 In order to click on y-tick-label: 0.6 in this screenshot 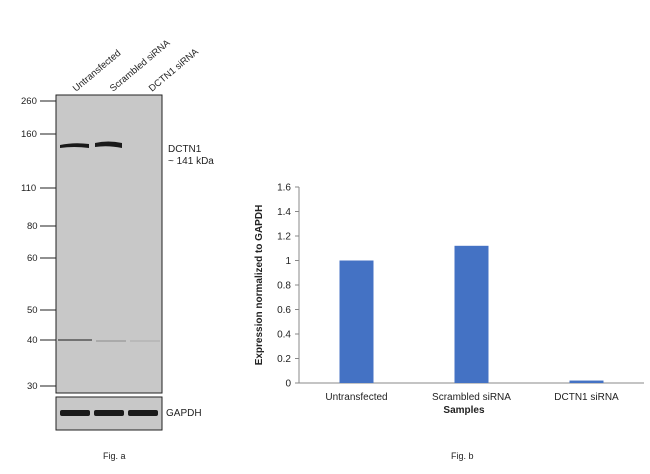, I will do `click(284, 310)`.